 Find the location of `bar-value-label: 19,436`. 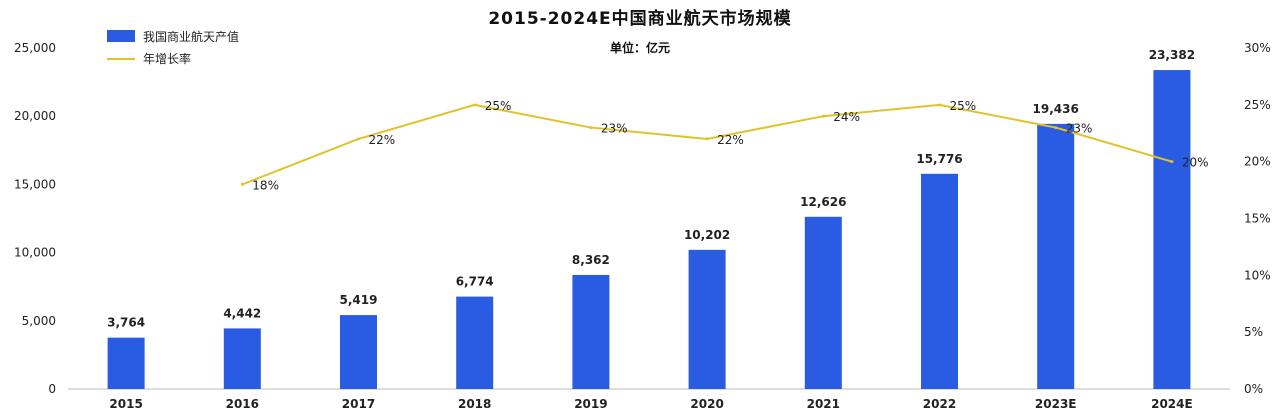

bar-value-label: 19,436 is located at coordinates (1056, 109).